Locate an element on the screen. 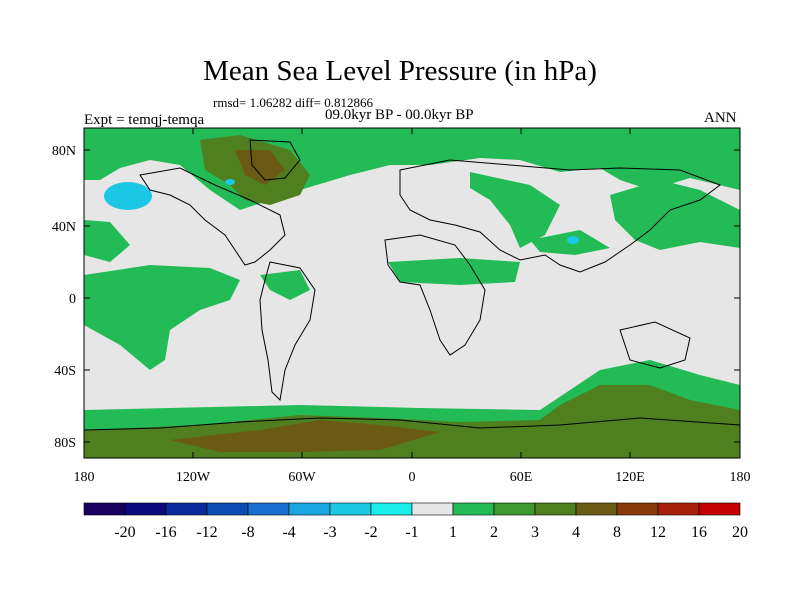 The image size is (800, 600). experiment-label: Expt = temqj-temqa is located at coordinates (144, 120).